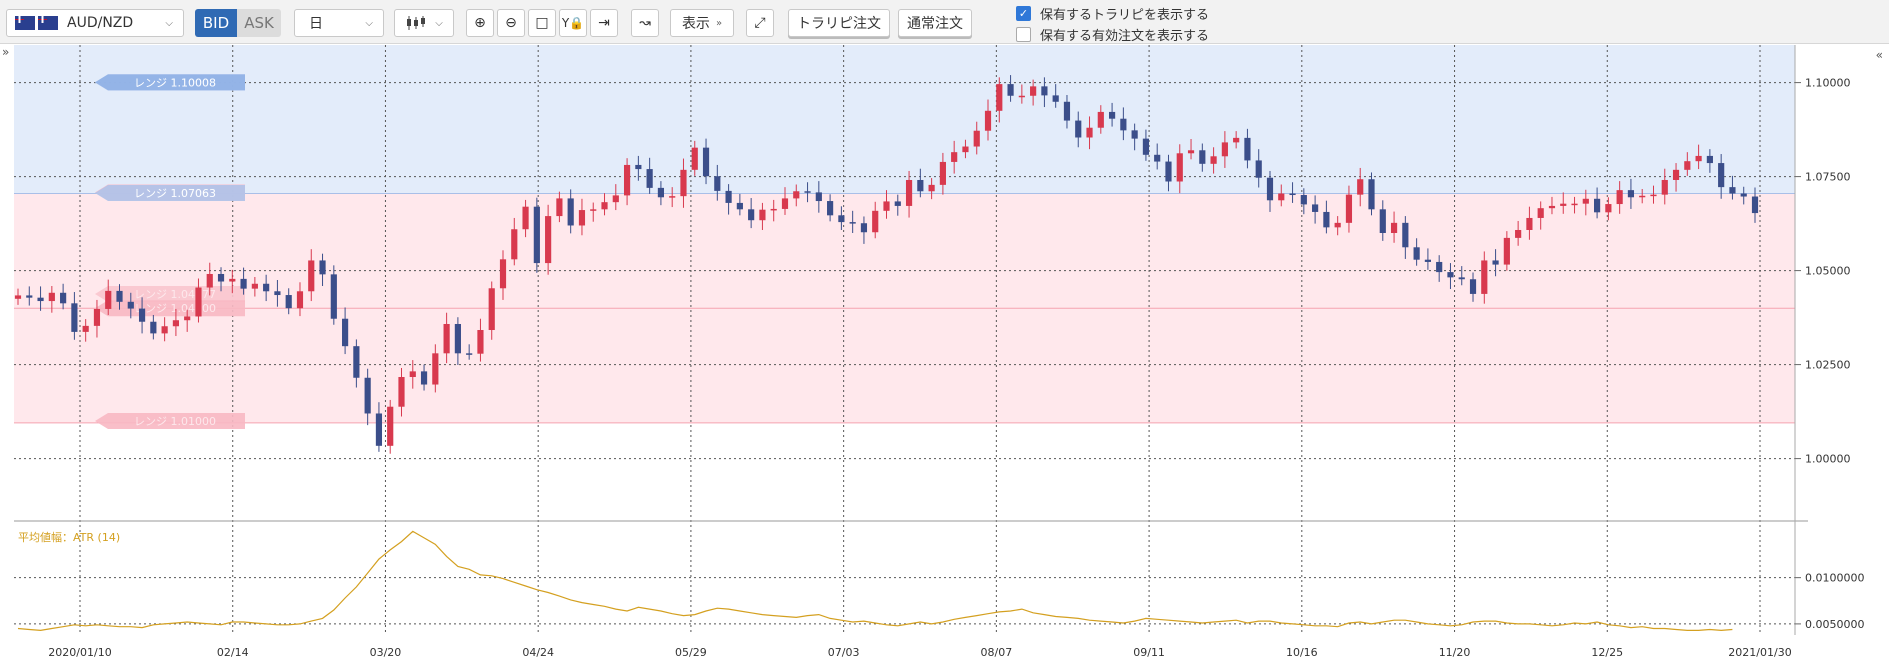 The width and height of the screenshot is (1889, 663). Describe the element at coordinates (175, 308) in the screenshot. I see `range-tag-label: レンジ 1.04000` at that location.